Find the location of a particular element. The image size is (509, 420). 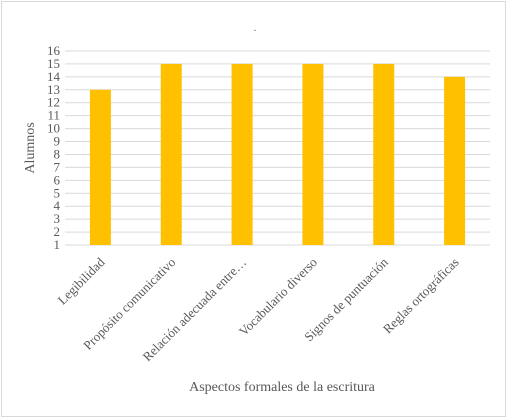

y-tick-label: 1 is located at coordinates (57, 244).